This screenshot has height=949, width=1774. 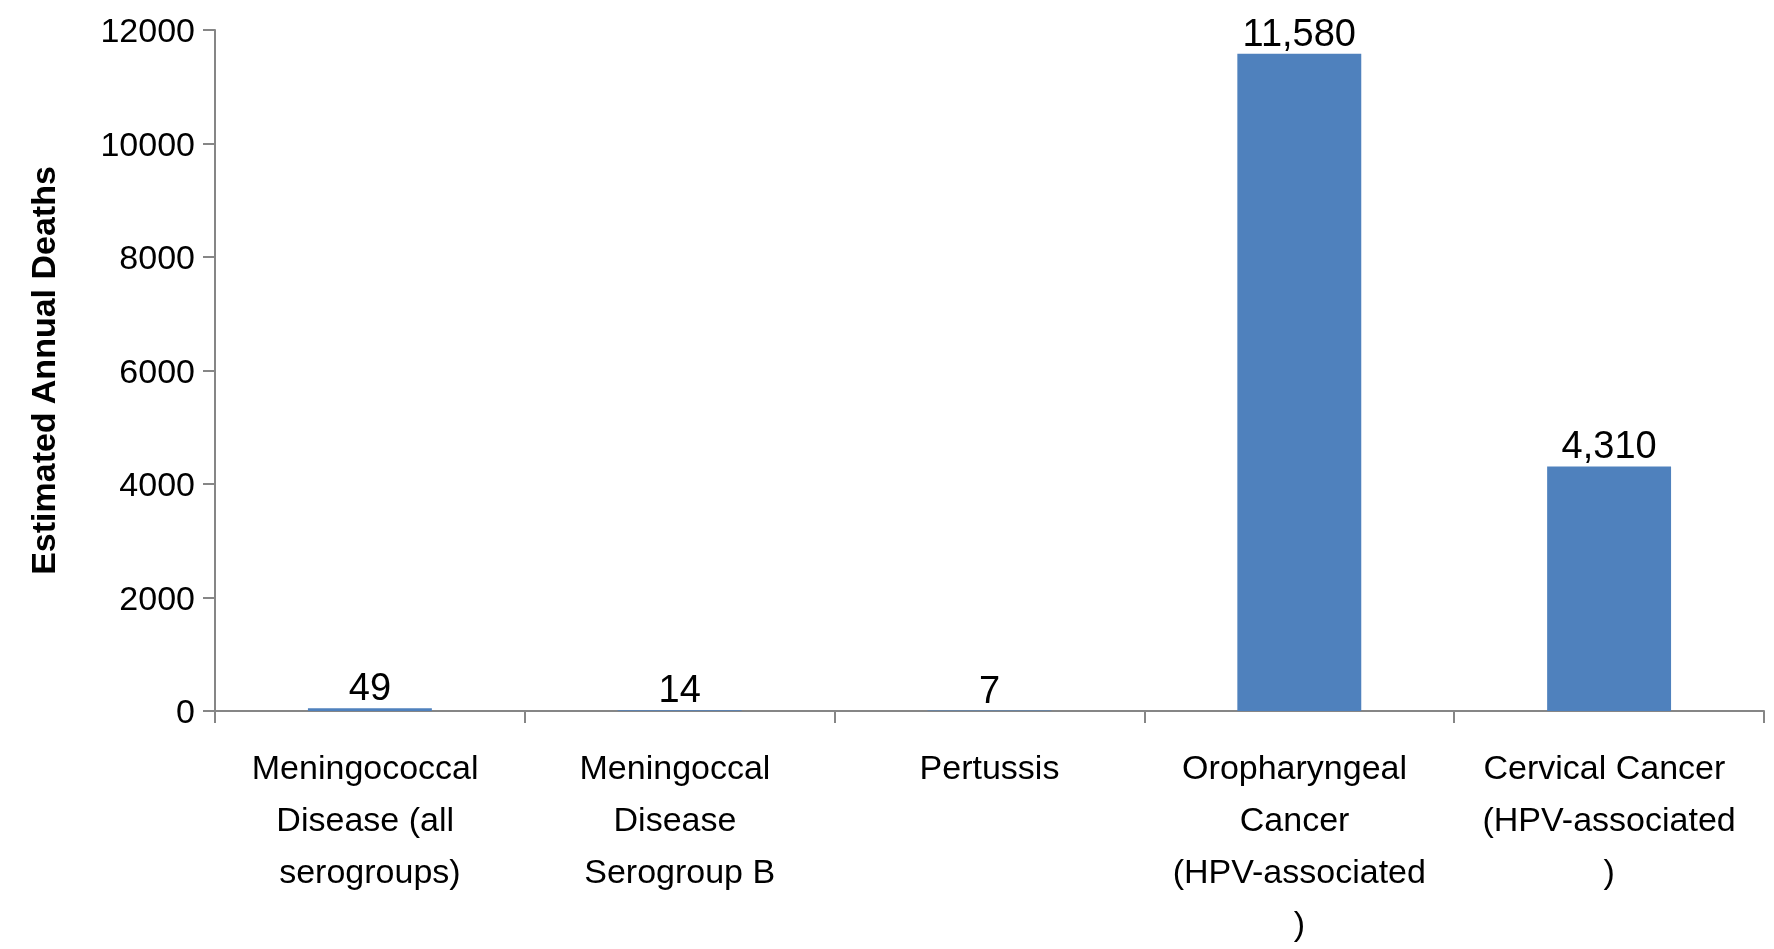 What do you see at coordinates (1609, 819) in the screenshot?
I see `x-tick-label: Cervical Cancer (HPV-associated)` at bounding box center [1609, 819].